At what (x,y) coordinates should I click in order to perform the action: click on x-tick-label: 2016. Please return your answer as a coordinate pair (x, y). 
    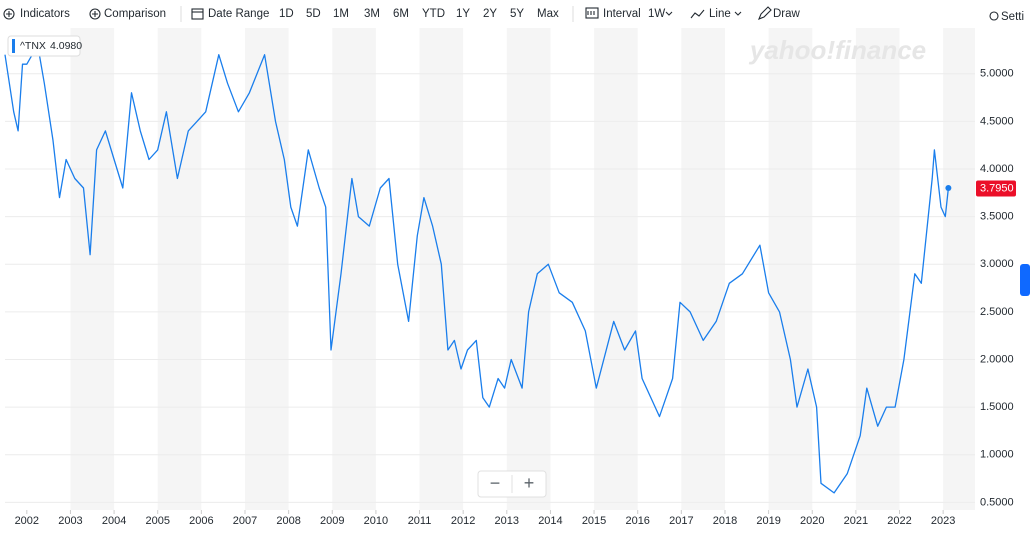
    Looking at the image, I should click on (637, 521).